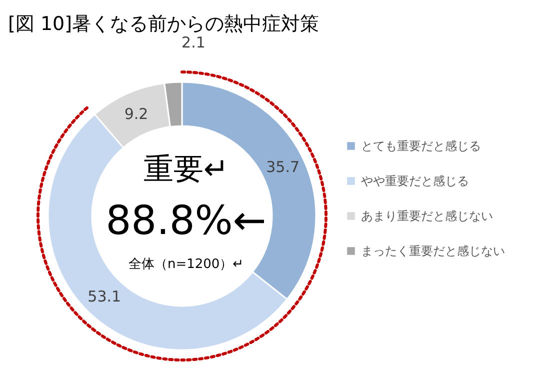 The height and width of the screenshot is (373, 549). I want to click on data-label: 35.7, so click(283, 167).